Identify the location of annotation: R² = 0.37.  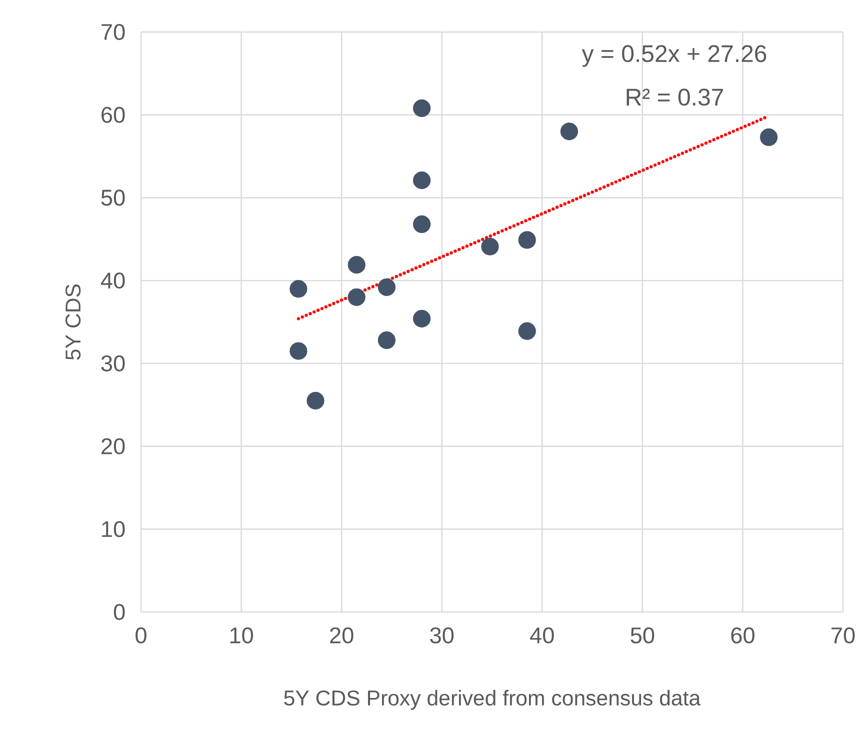
(674, 97).